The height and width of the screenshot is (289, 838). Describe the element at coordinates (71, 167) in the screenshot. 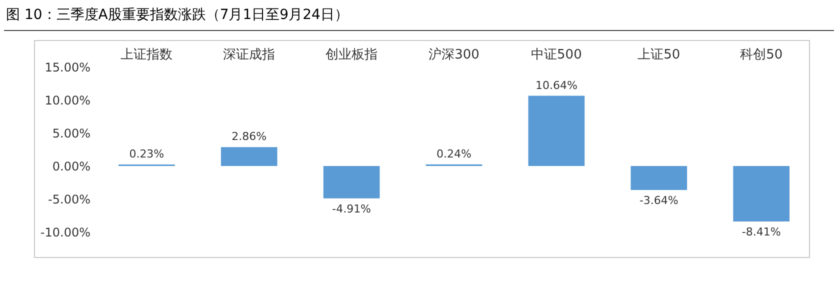

I see `y-tick-label: 0.00%` at that location.